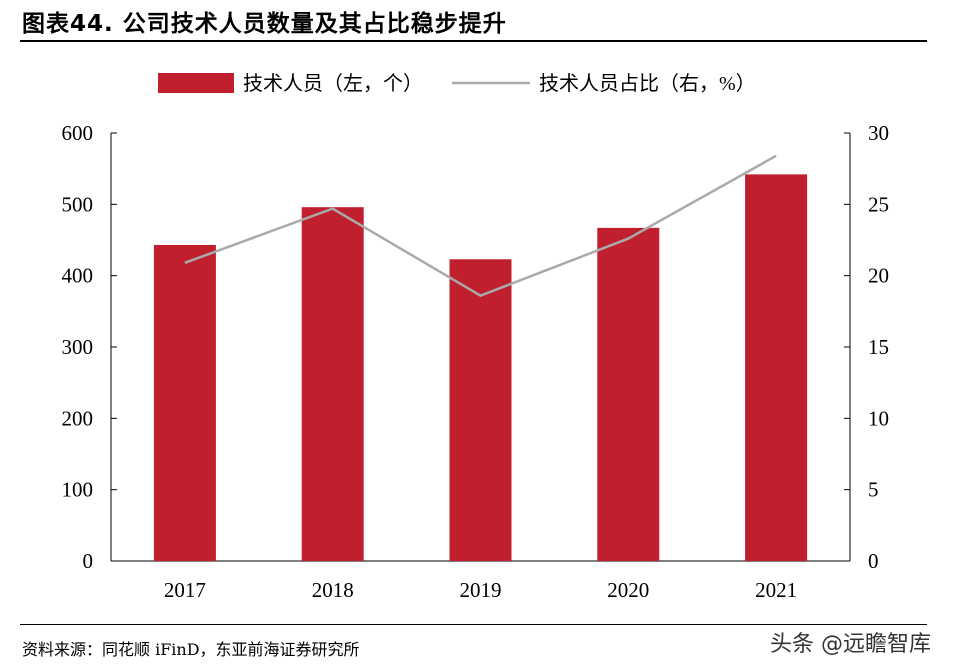 The width and height of the screenshot is (953, 669). I want to click on x-tick-label: 2019, so click(481, 590).